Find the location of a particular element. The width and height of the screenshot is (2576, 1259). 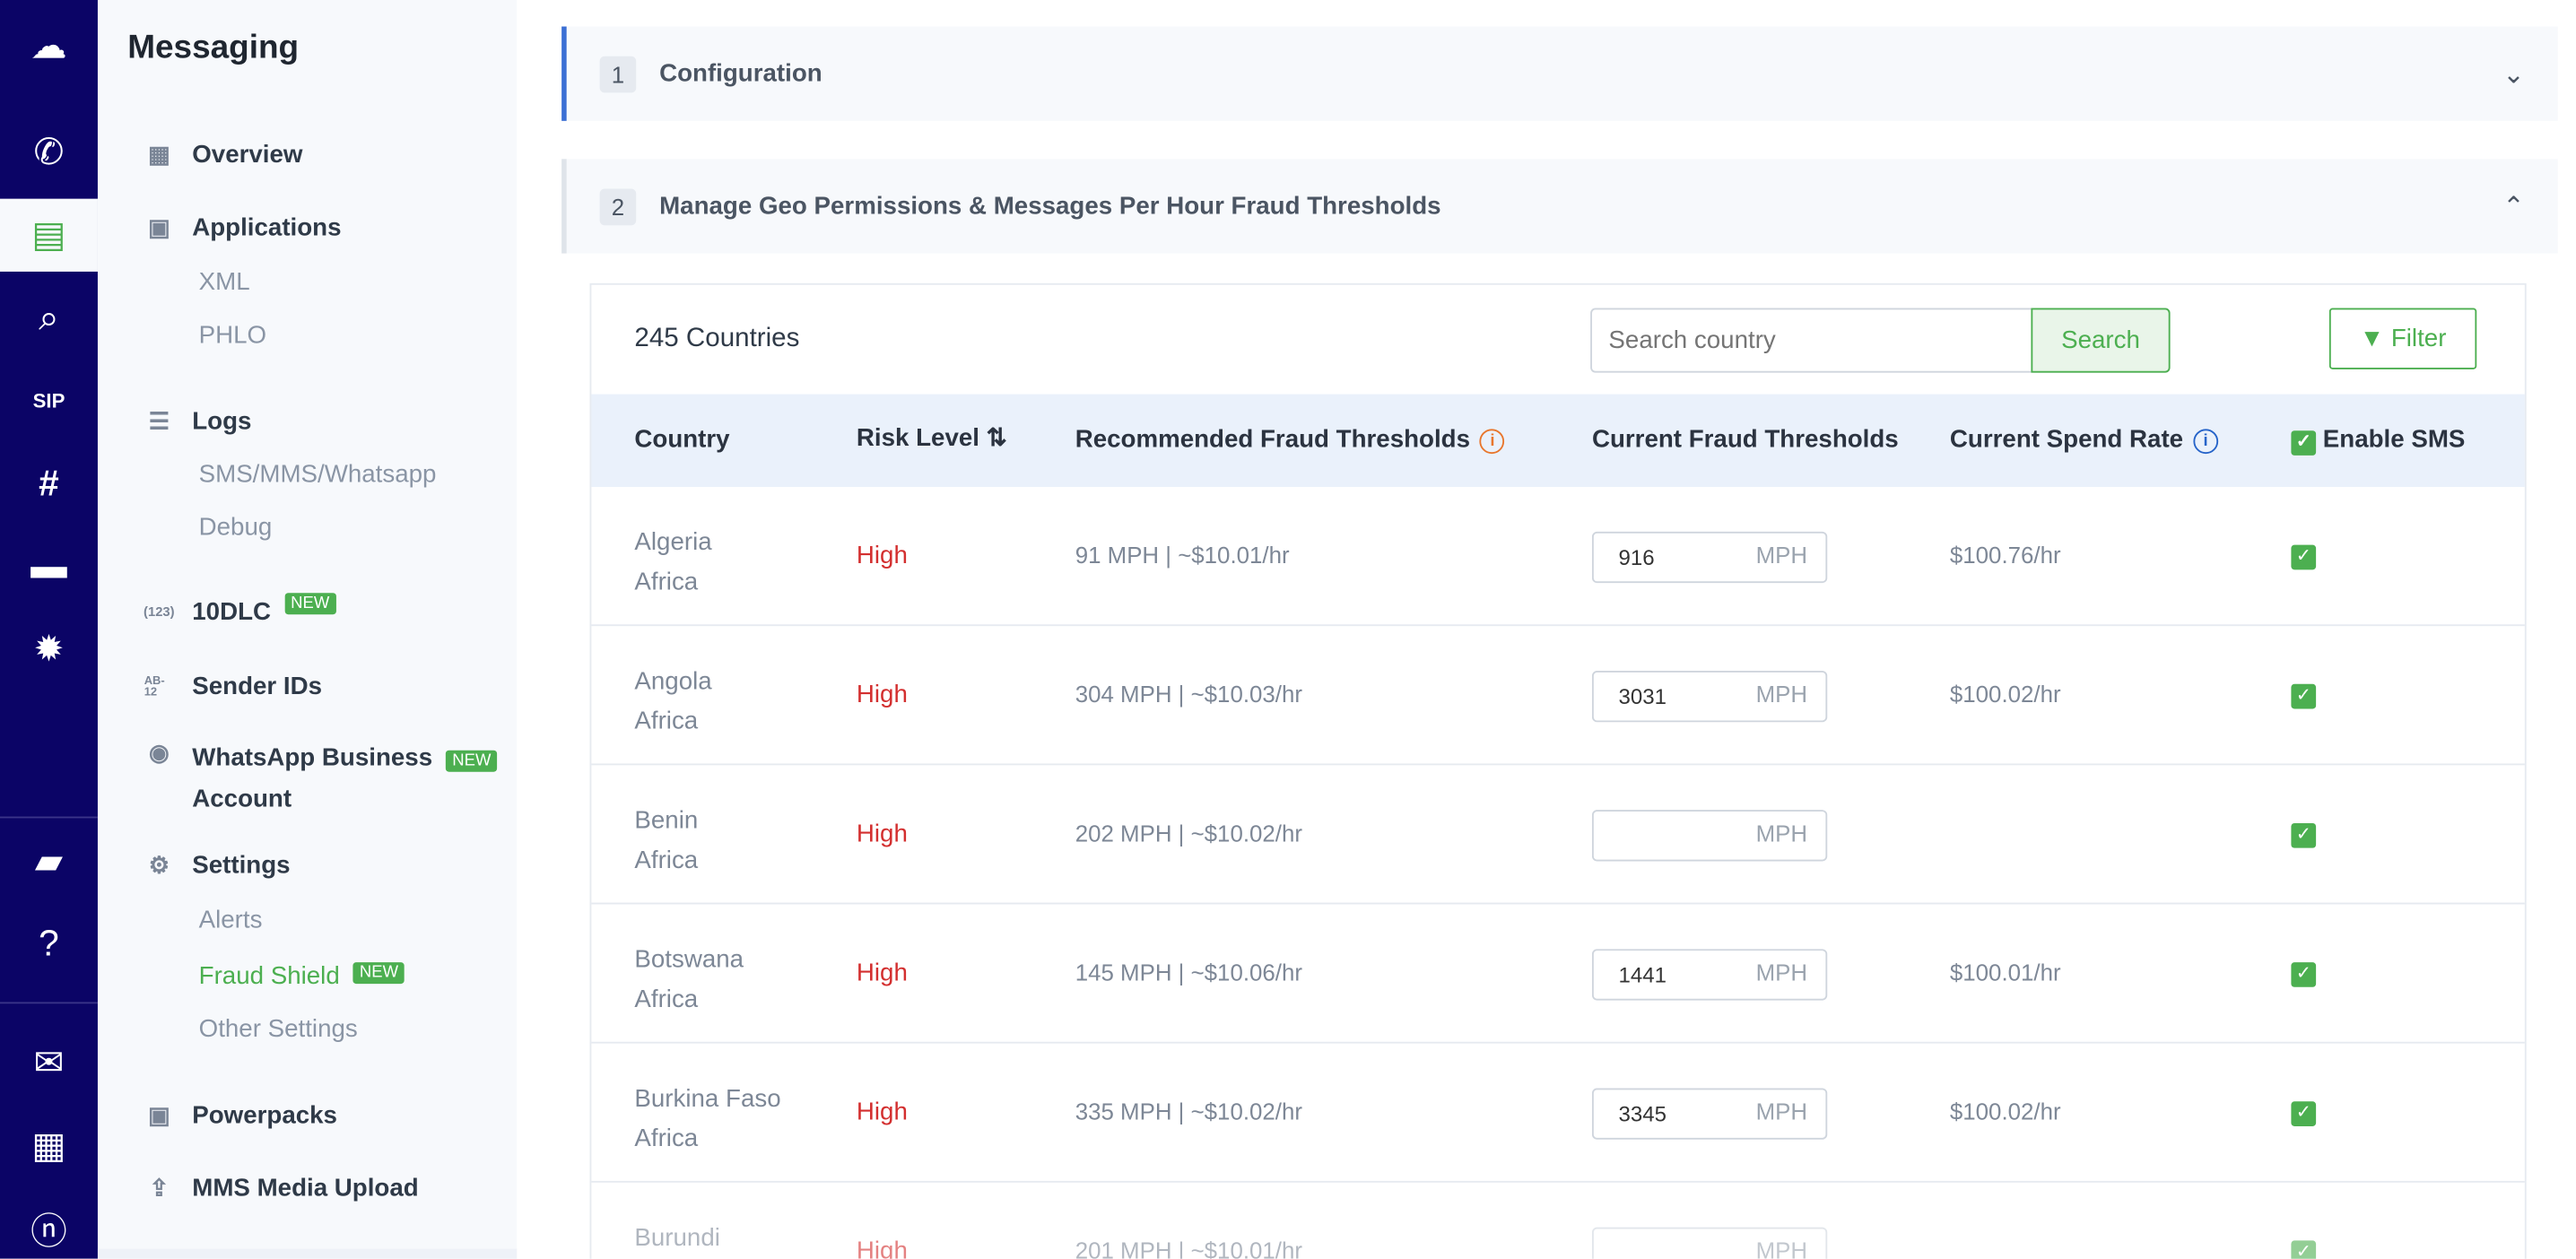

label: 10DLC is located at coordinates (232, 612).